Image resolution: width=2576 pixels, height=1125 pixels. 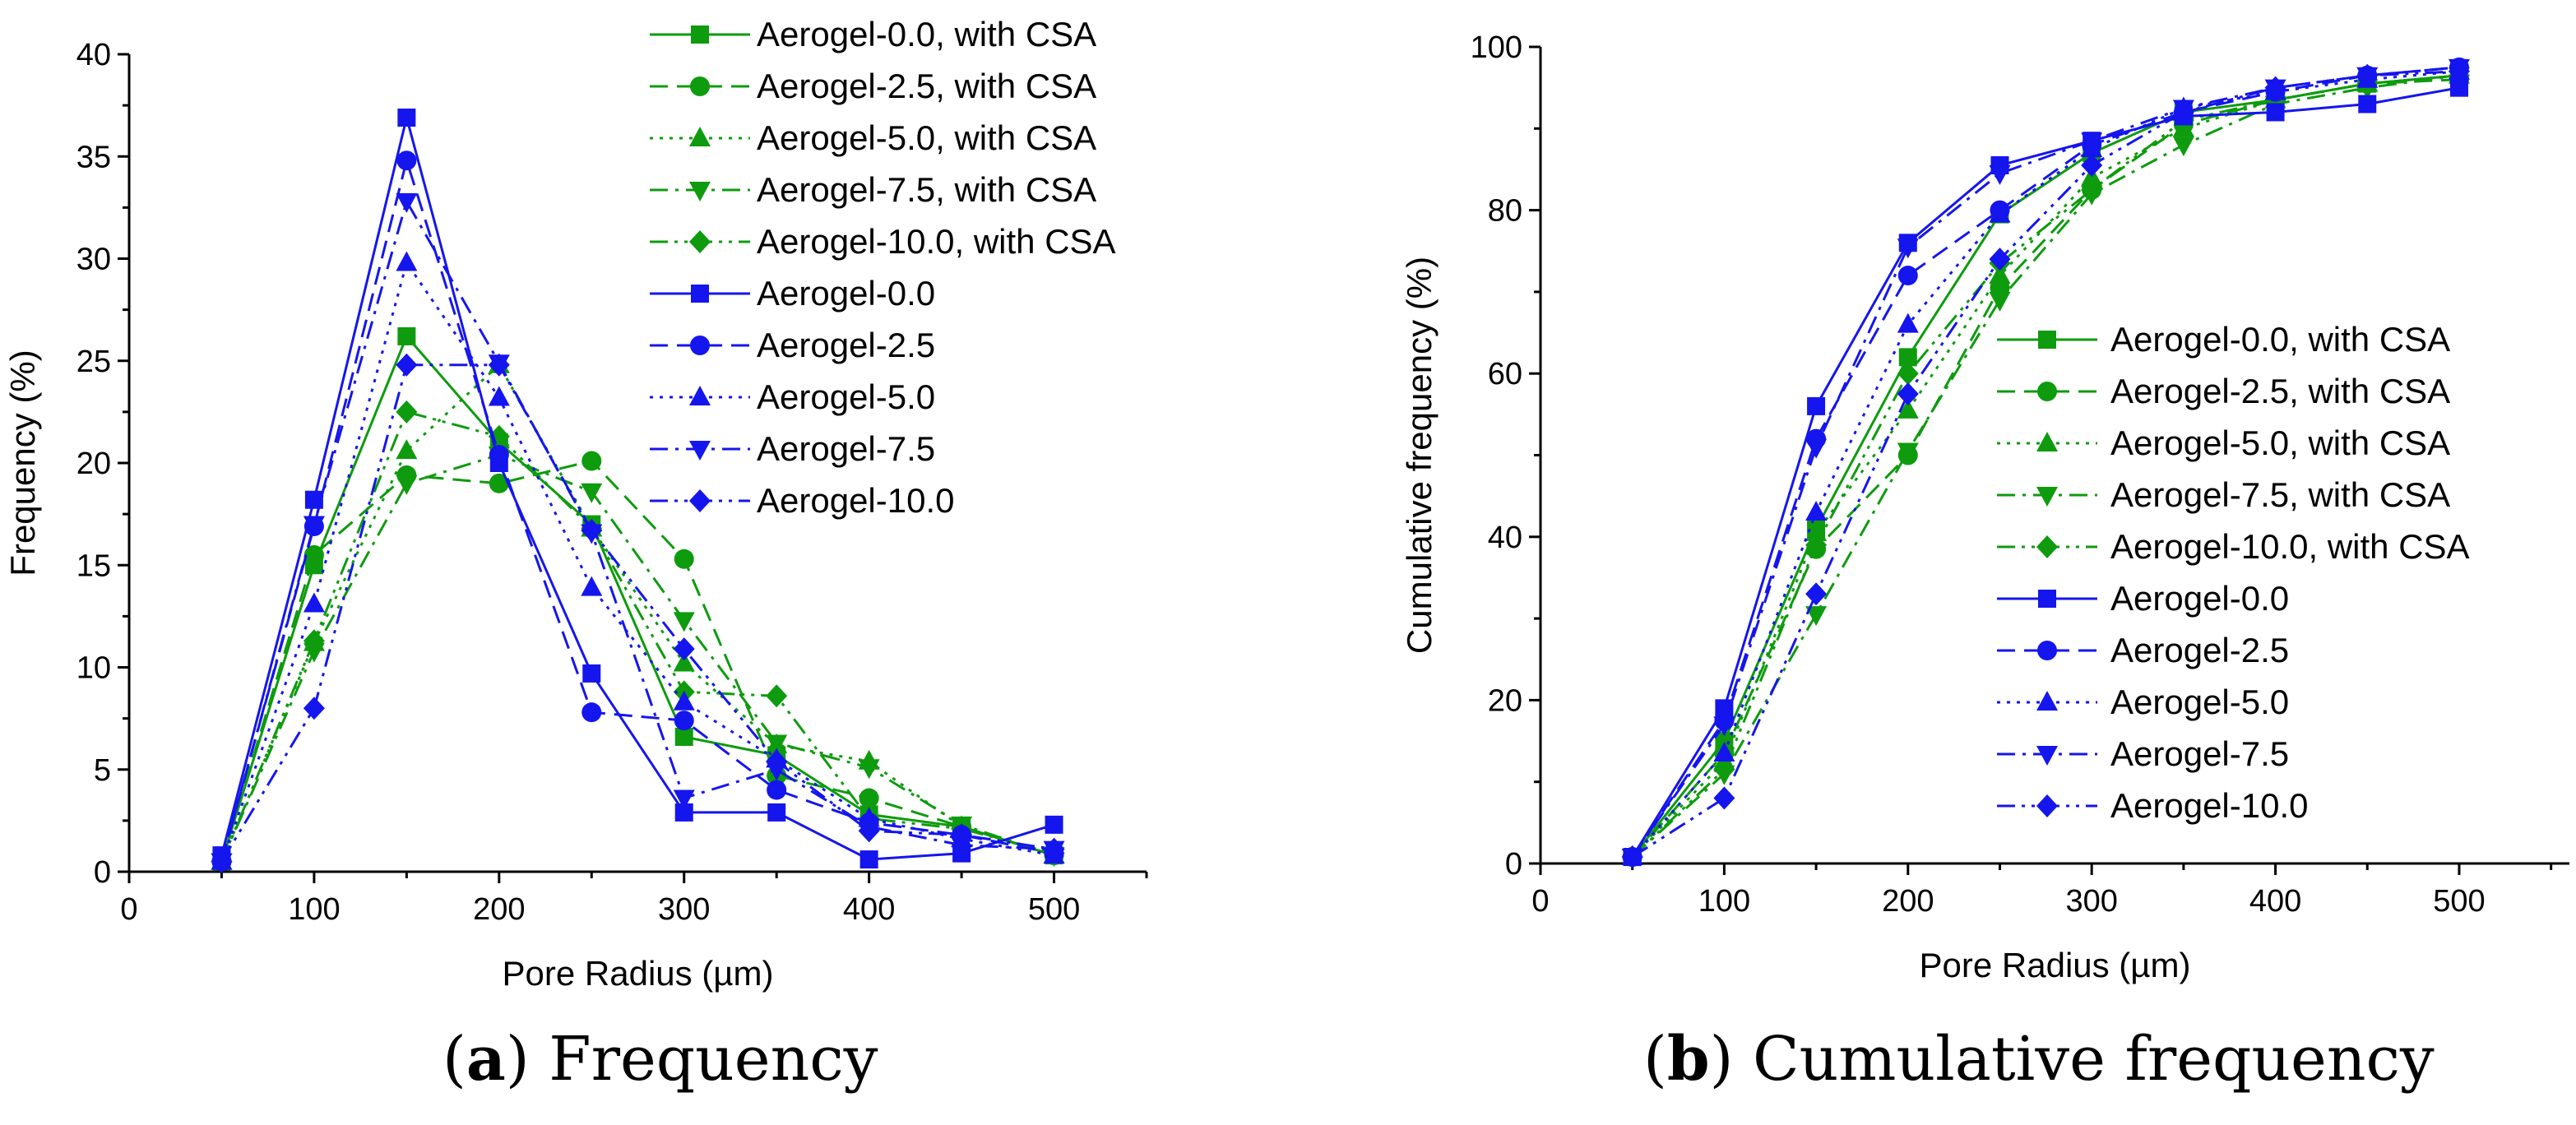 What do you see at coordinates (1505, 538) in the screenshot?
I see `y-tick-label: 40` at bounding box center [1505, 538].